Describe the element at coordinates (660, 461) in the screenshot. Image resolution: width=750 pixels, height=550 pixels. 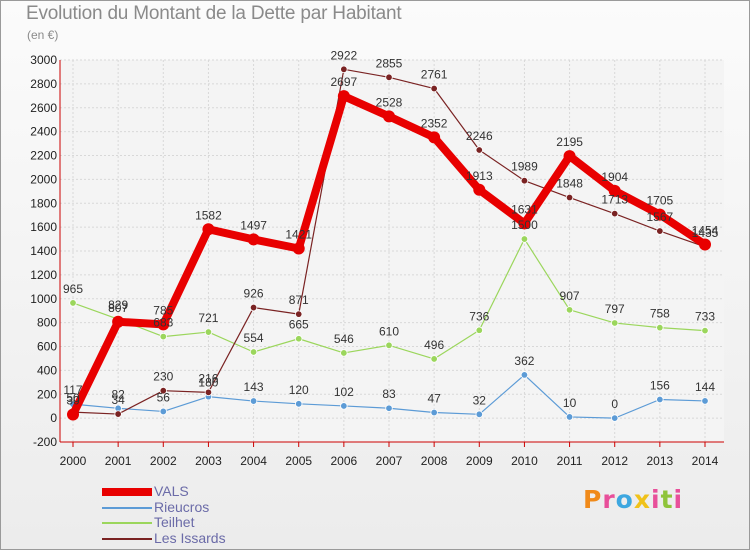
I see `x-tick-label: 2013` at that location.